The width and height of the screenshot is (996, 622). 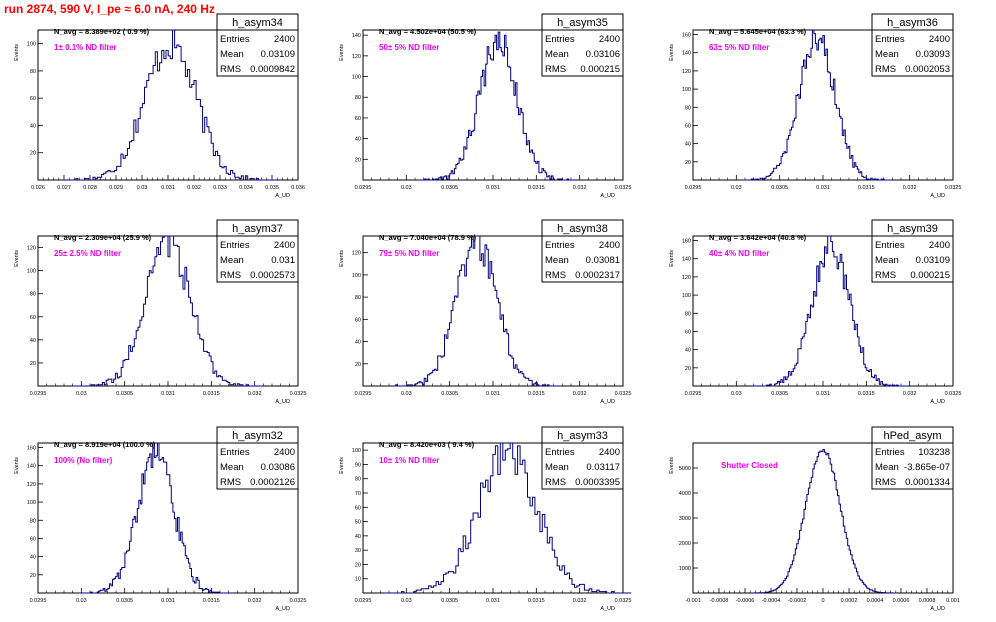 I want to click on x-tick-label: 0.0006, so click(x=901, y=601).